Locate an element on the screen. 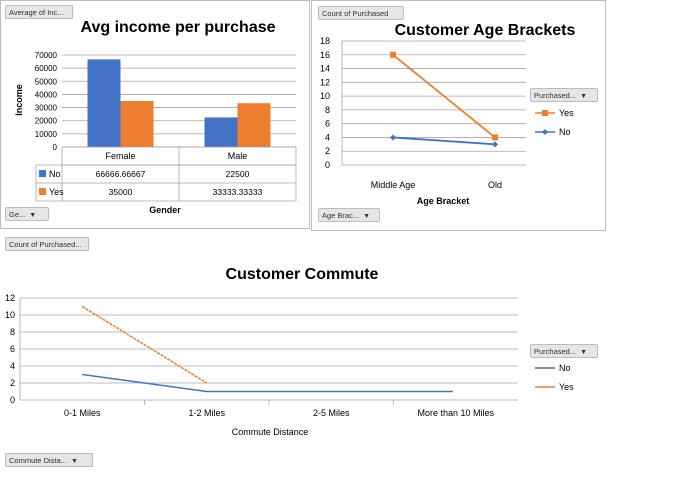  age-y-tick-label: 2 is located at coordinates (327, 151).